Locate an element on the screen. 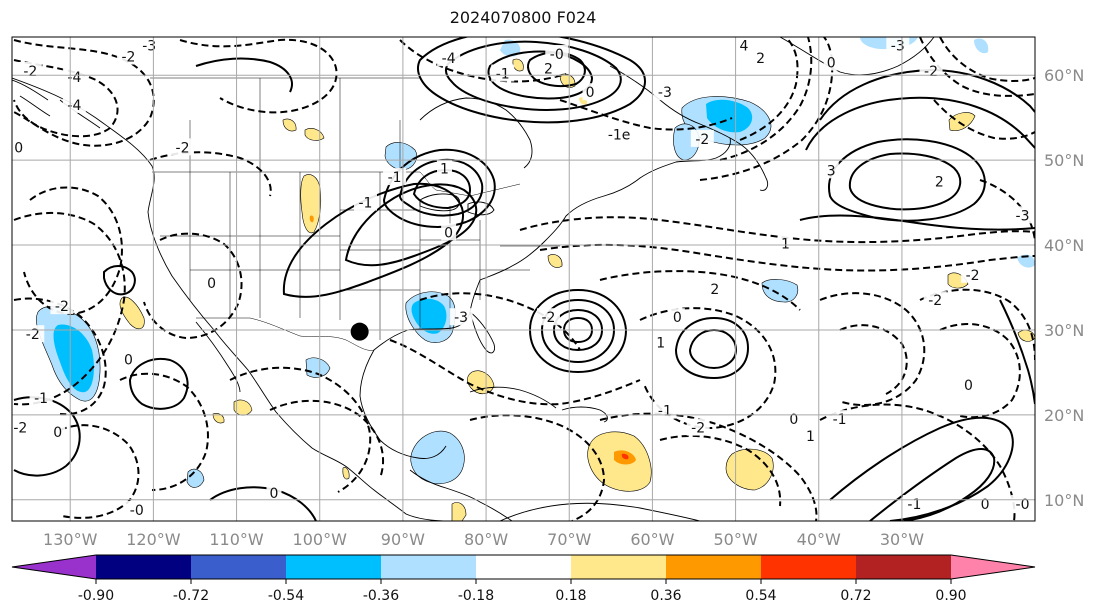 The height and width of the screenshot is (615, 1105). colorbar-level-label: -0.18 is located at coordinates (476, 596).